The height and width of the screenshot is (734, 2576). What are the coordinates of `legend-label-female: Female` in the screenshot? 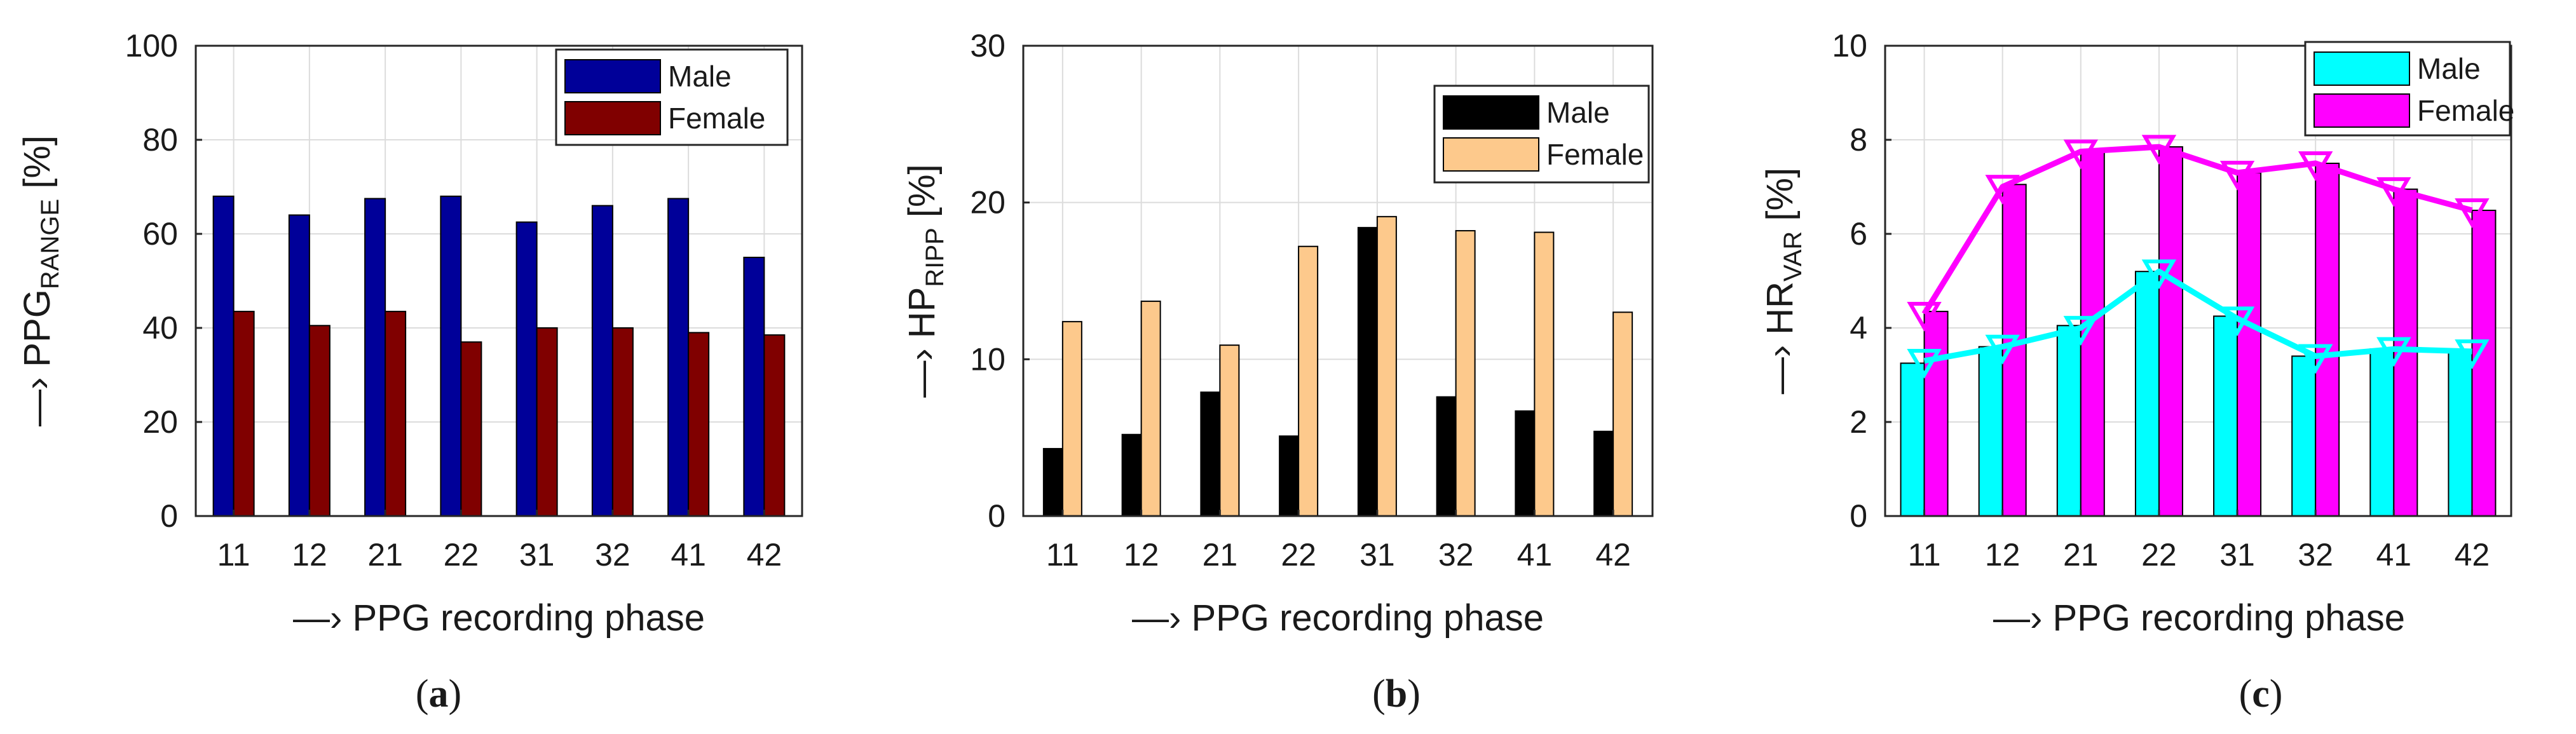 It's located at (2465, 110).